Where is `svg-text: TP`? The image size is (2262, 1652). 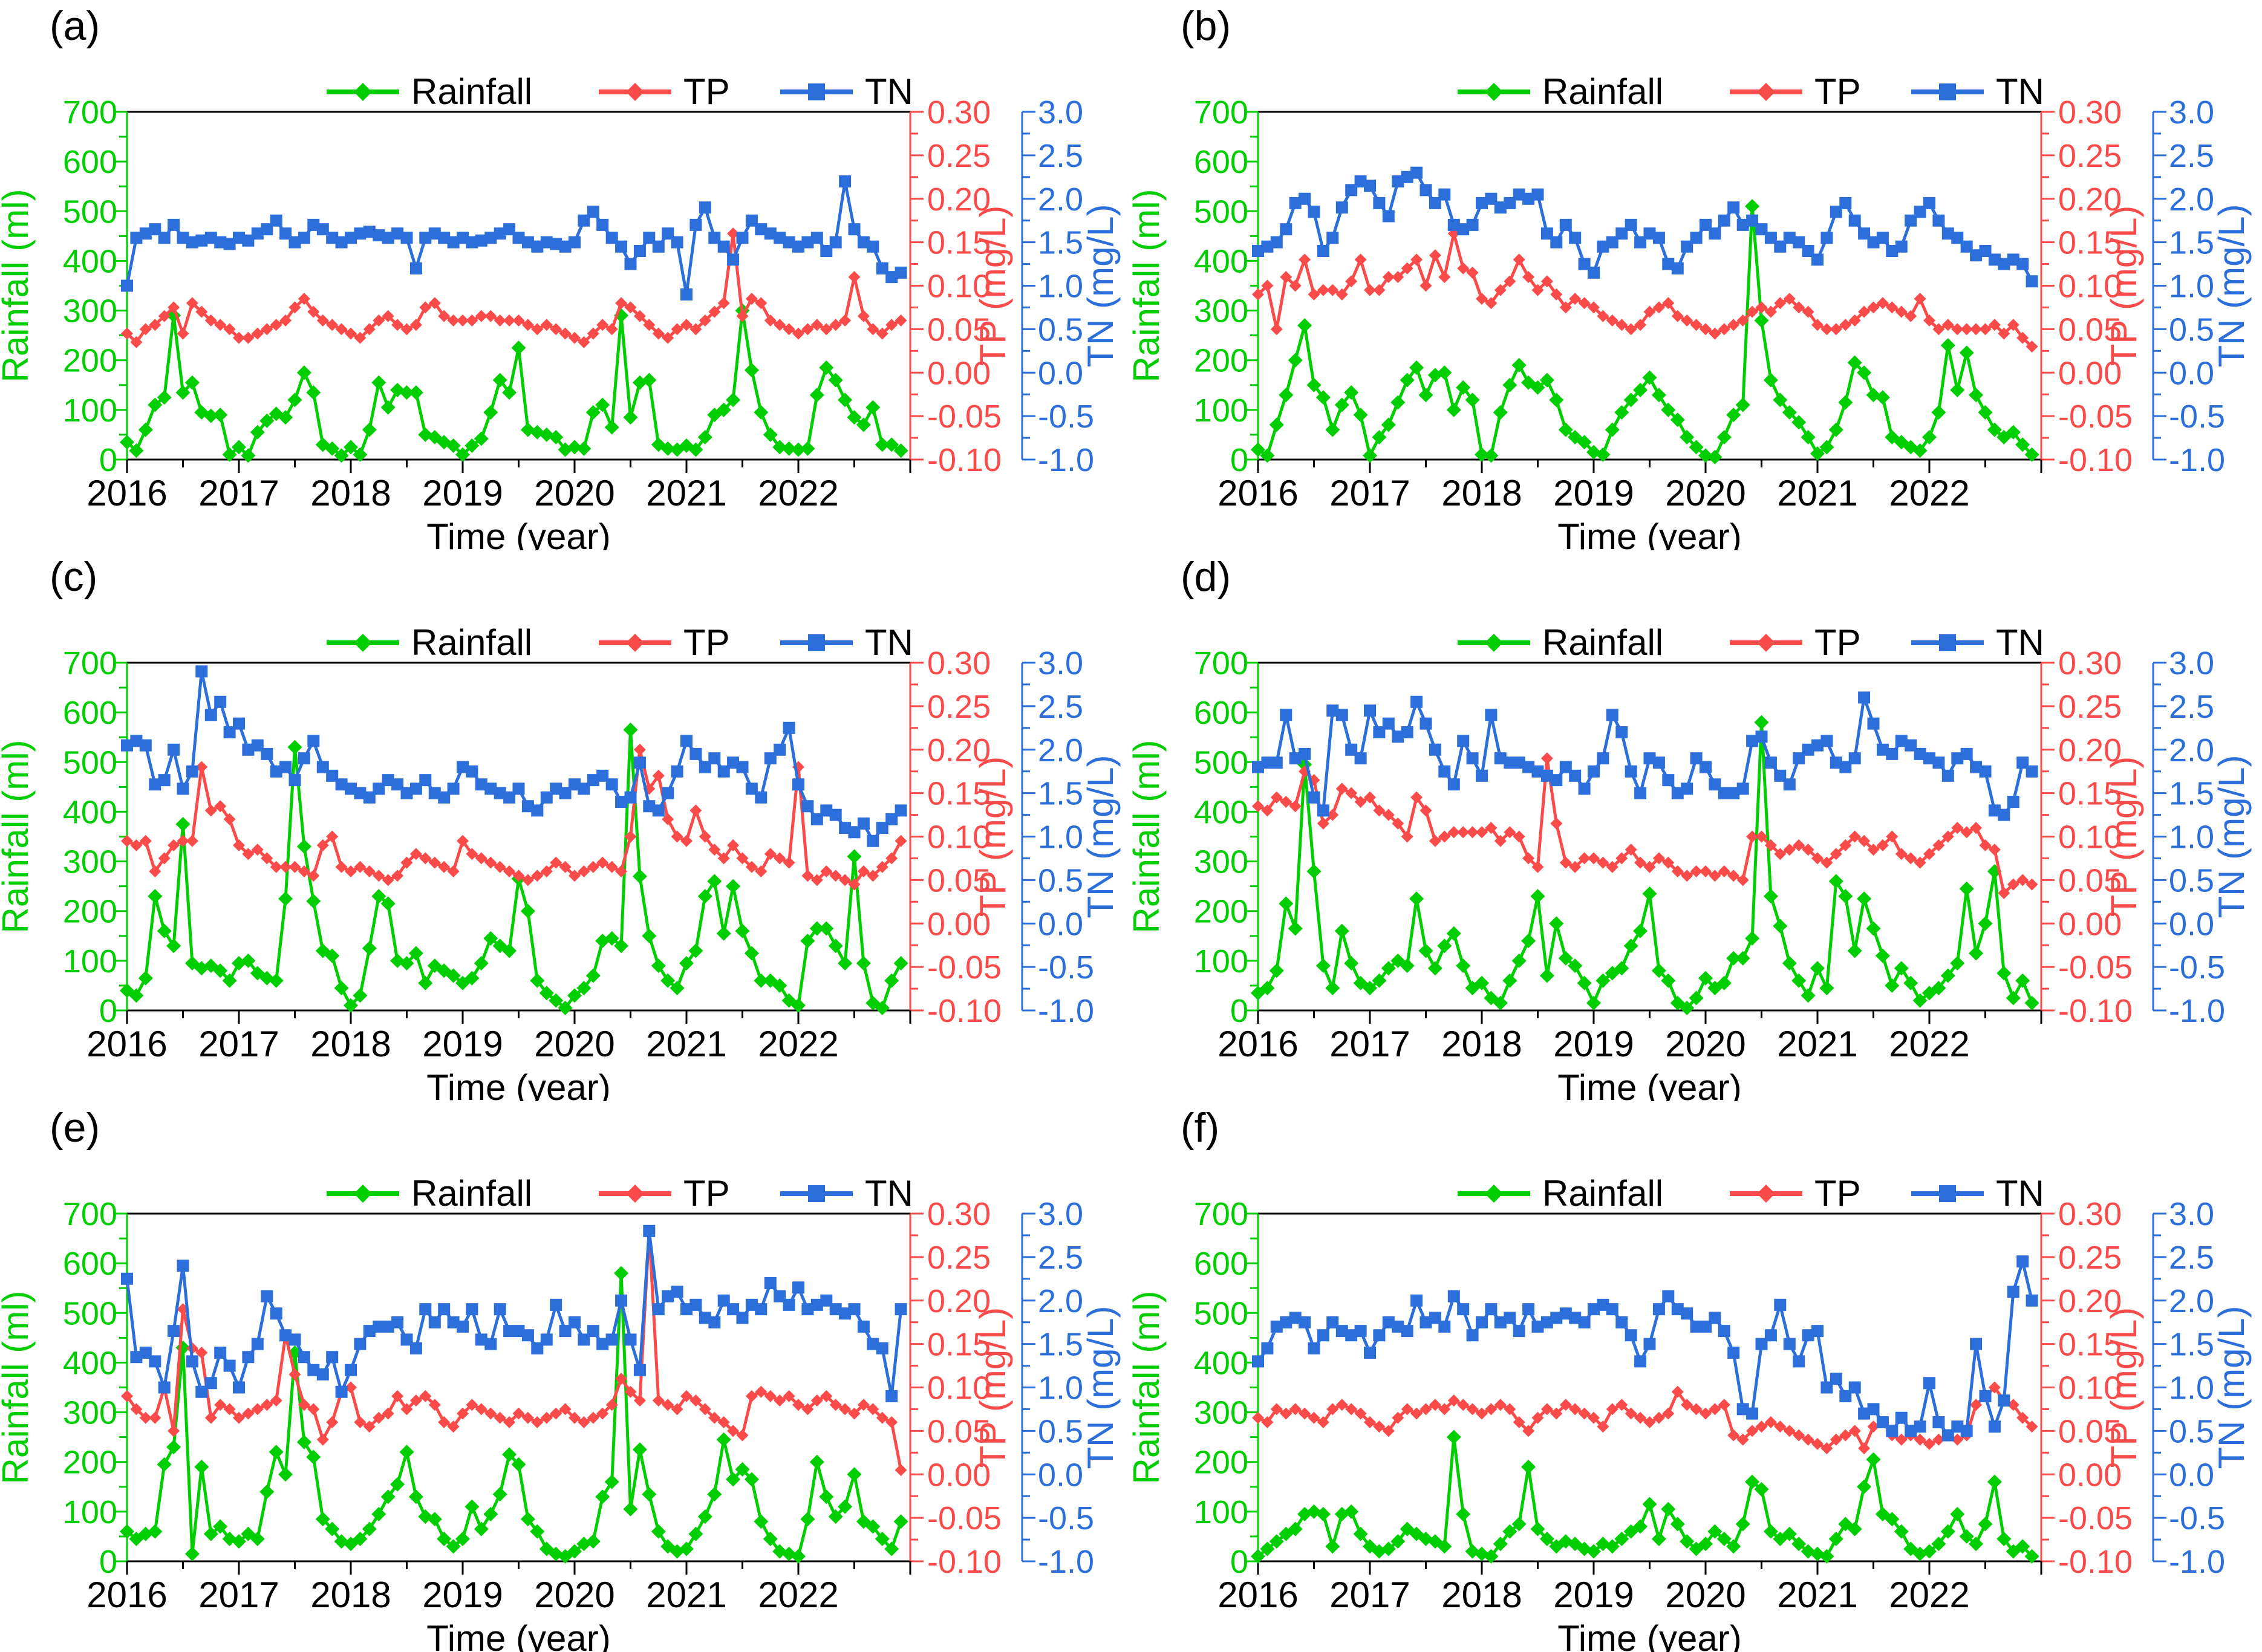
svg-text: TP is located at coordinates (1837, 91).